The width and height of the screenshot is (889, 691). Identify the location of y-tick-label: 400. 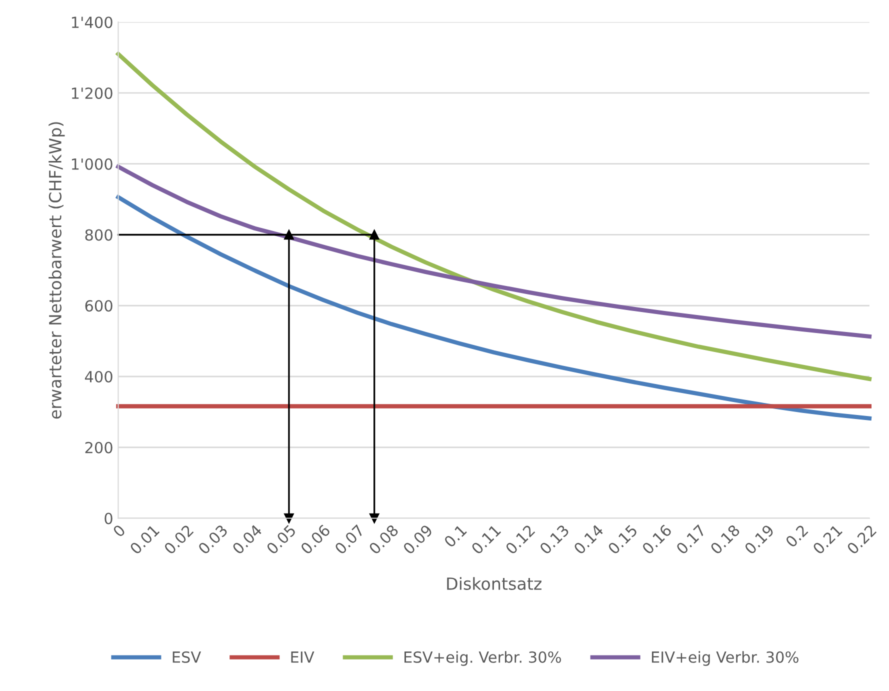
(98, 376).